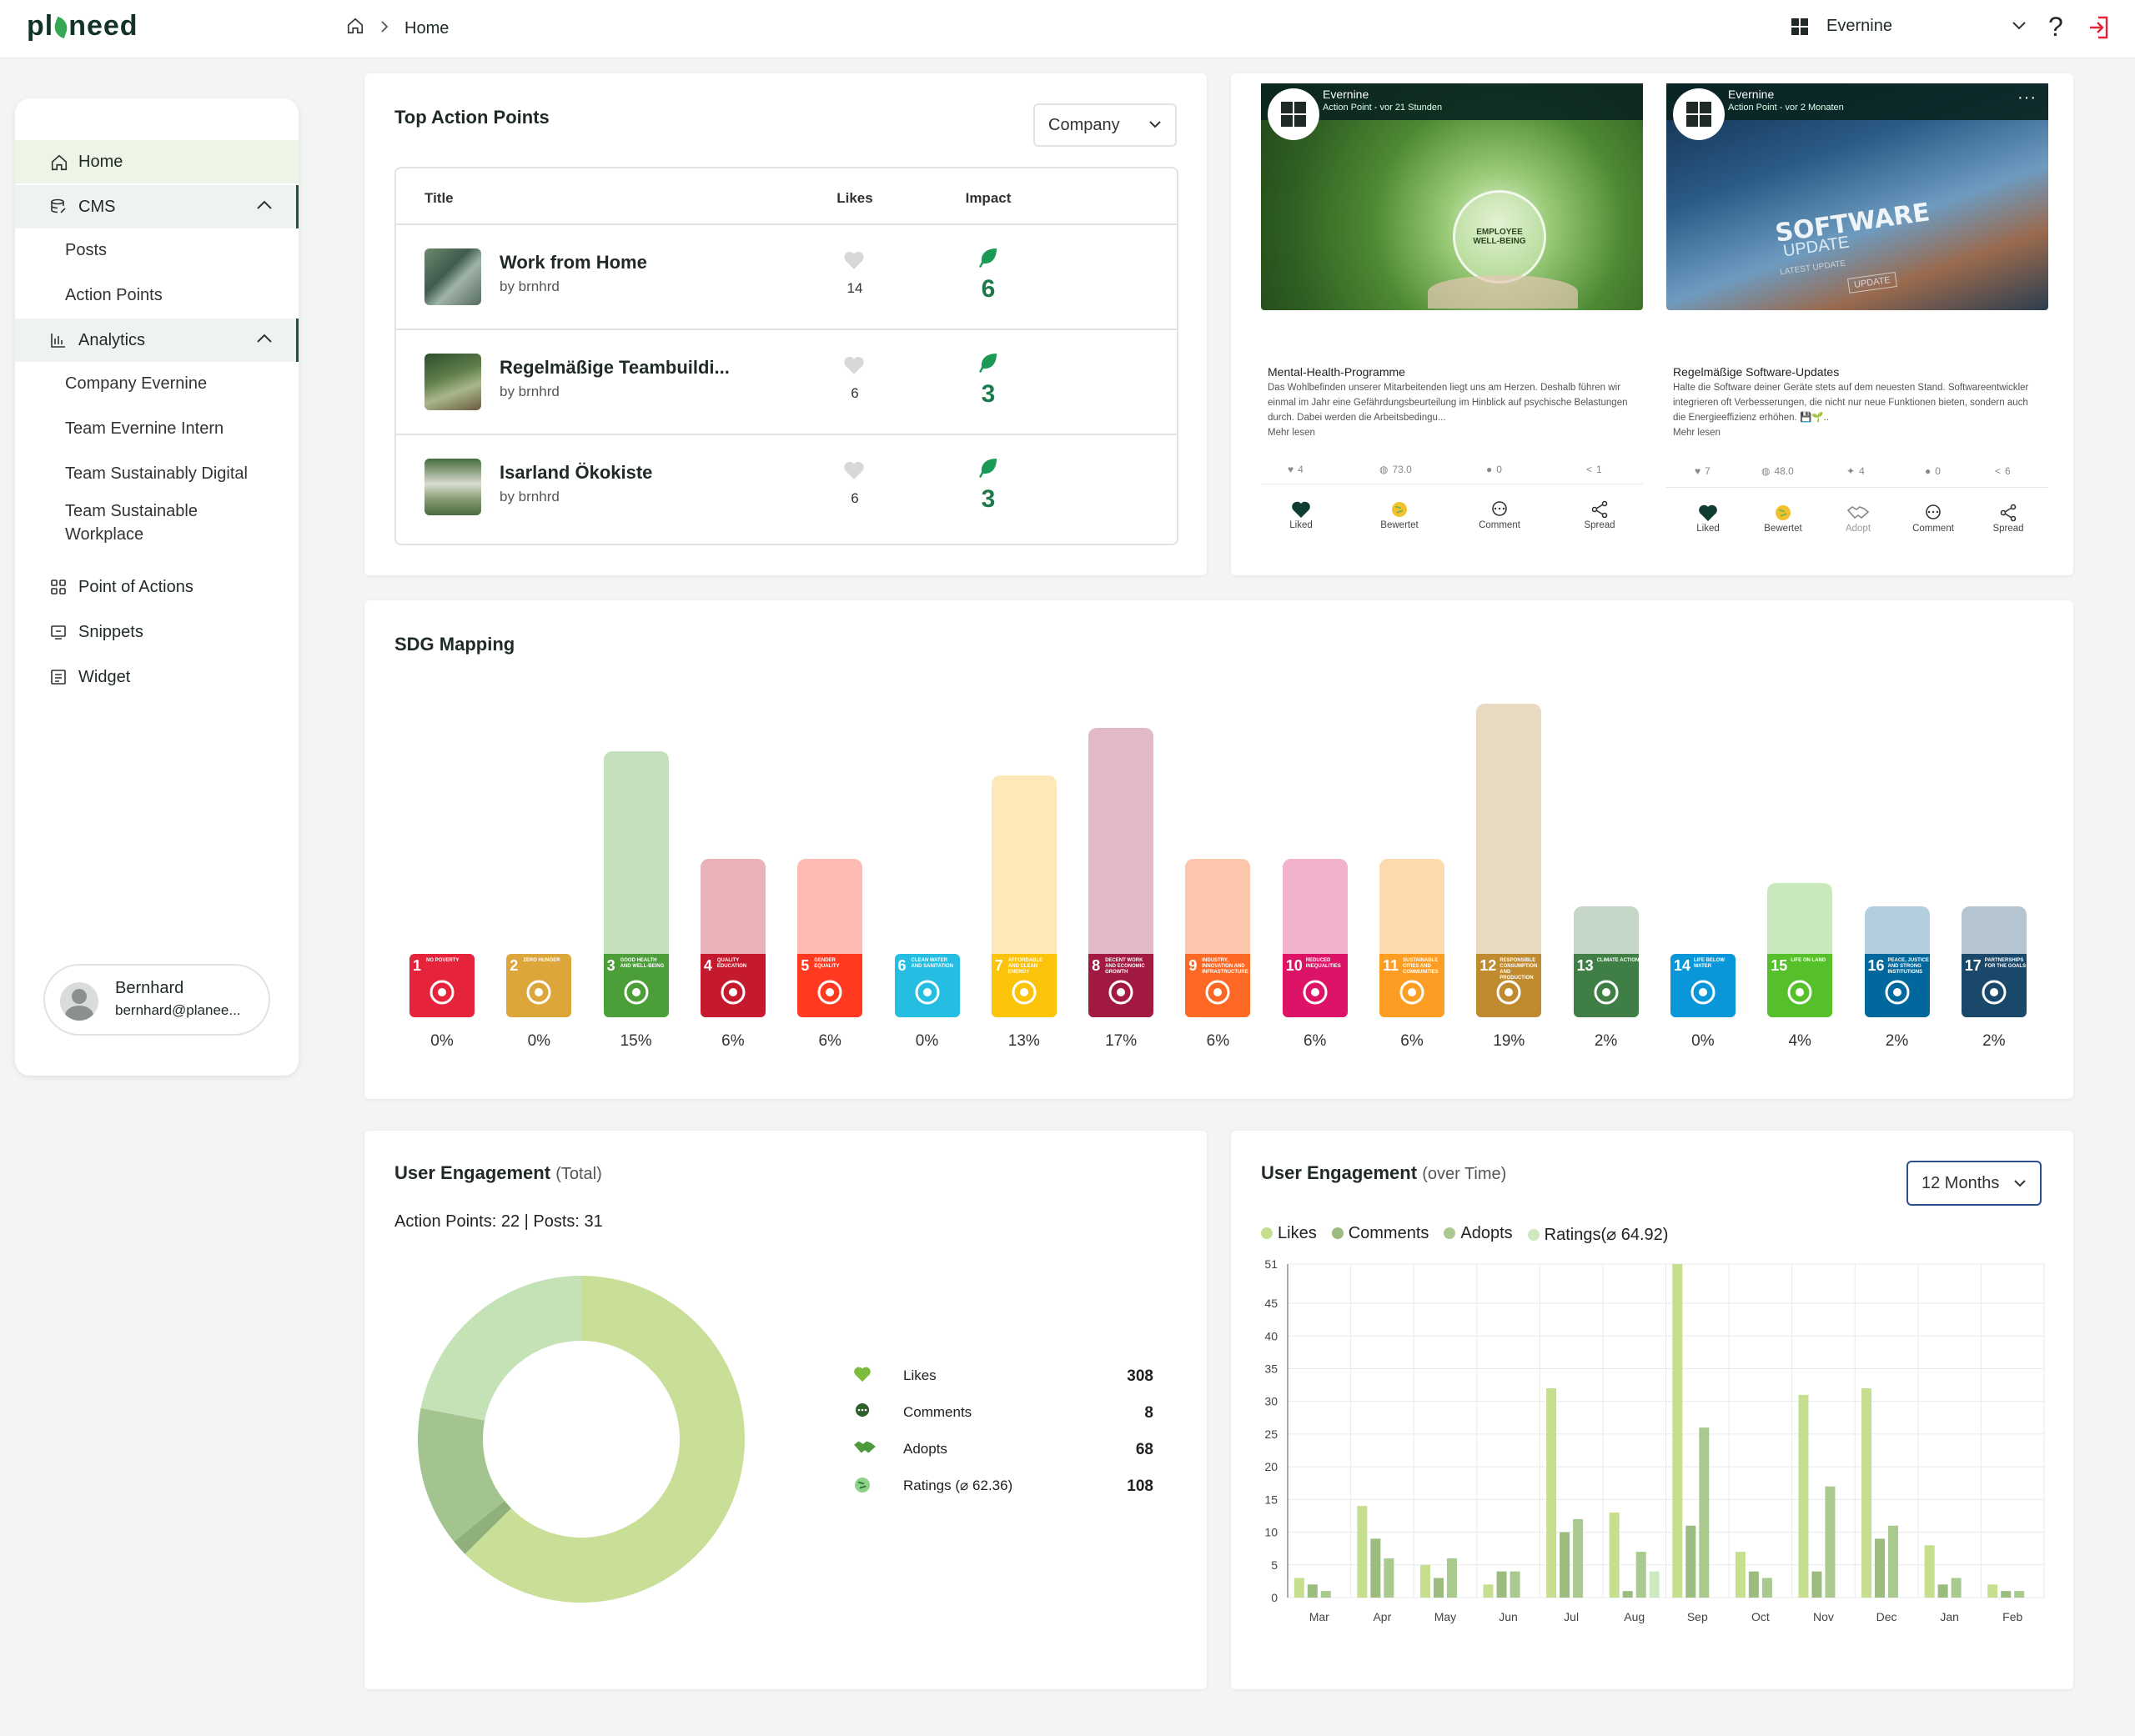 Image resolution: width=2135 pixels, height=1736 pixels. Describe the element at coordinates (576, 473) in the screenshot. I see `row-title: Isarland Ökokiste` at that location.